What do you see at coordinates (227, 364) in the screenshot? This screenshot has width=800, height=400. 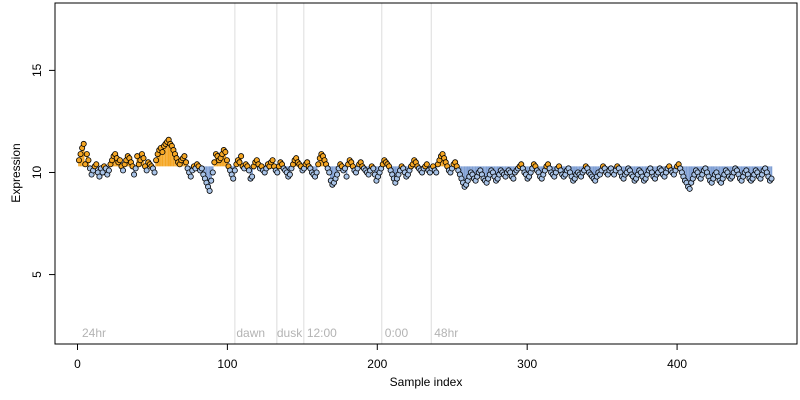 I see `x-tick-label: 100` at bounding box center [227, 364].